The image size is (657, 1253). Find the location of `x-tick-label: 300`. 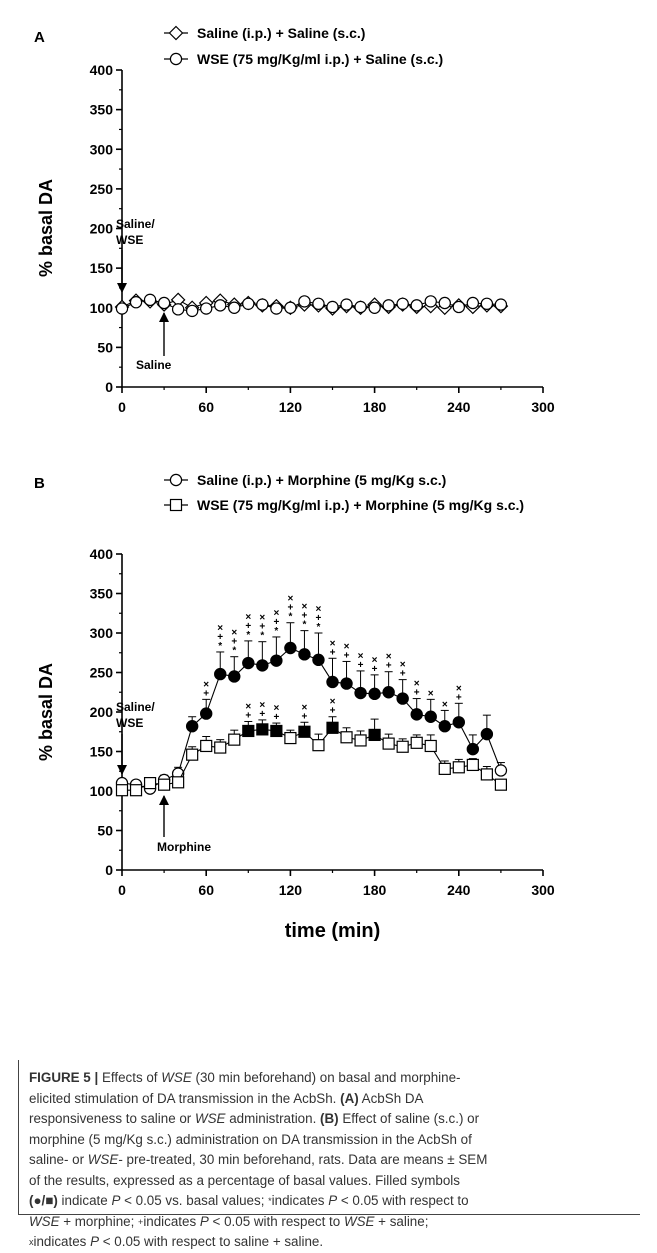

x-tick-label: 300 is located at coordinates (543, 890).